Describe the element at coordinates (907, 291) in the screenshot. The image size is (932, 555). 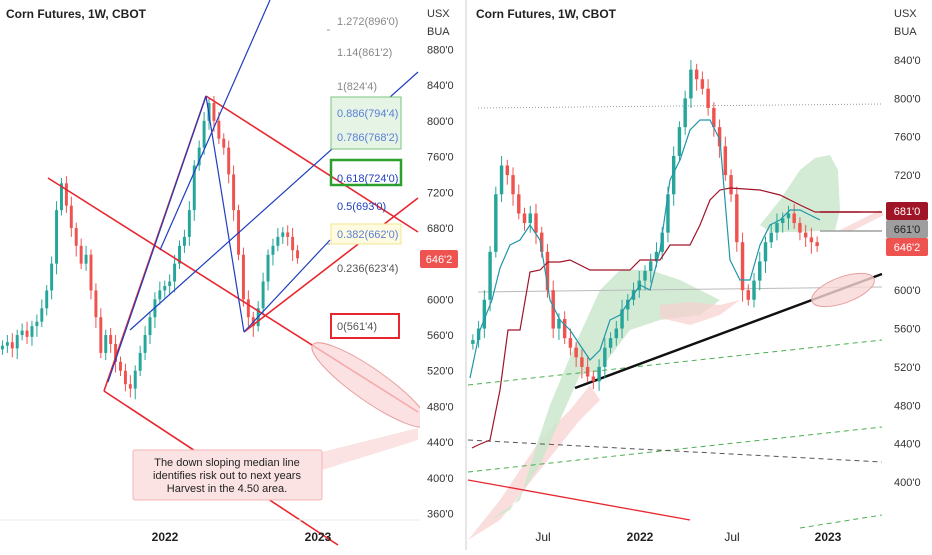
I see `price-tick-label: 600'0` at that location.